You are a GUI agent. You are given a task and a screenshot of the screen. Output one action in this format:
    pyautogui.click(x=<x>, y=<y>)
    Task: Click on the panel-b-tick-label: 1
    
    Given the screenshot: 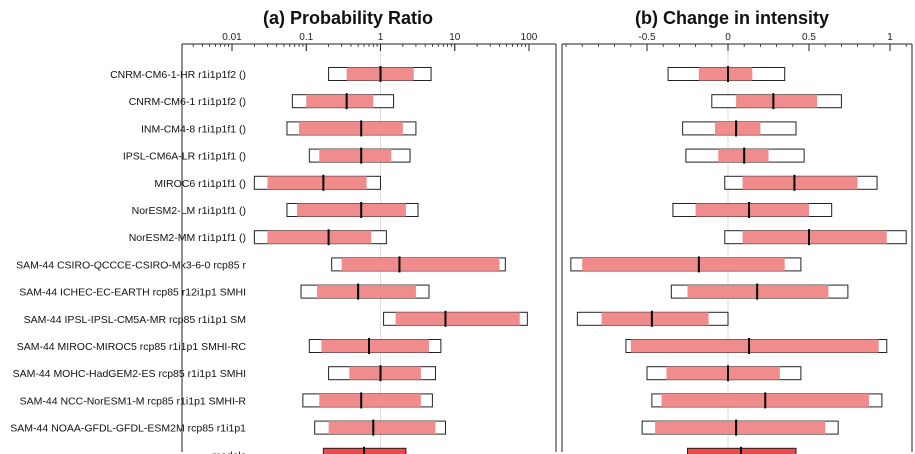 What is the action you would take?
    pyautogui.click(x=890, y=37)
    